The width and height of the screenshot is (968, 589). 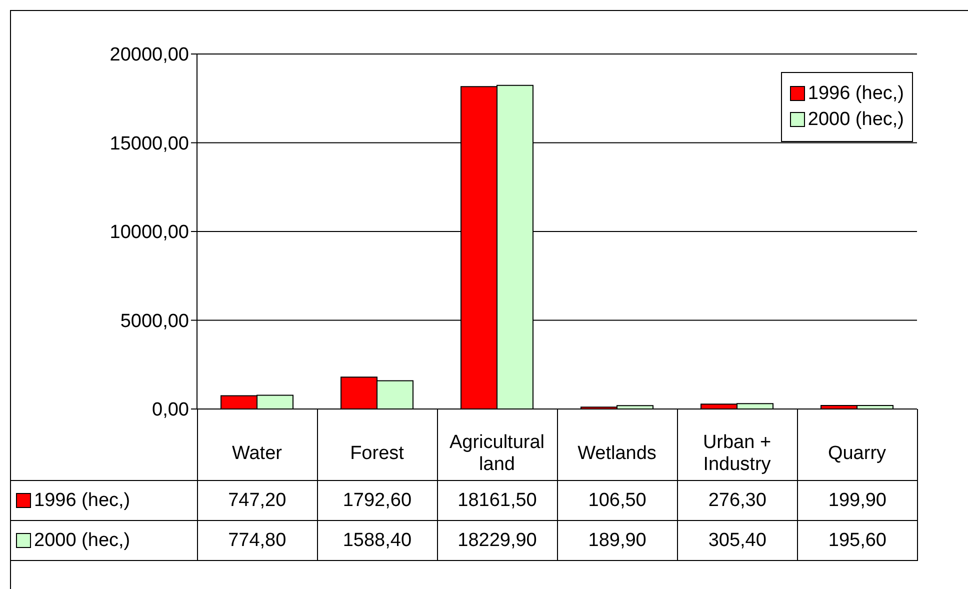 I want to click on data-label: 199,90, so click(x=857, y=500).